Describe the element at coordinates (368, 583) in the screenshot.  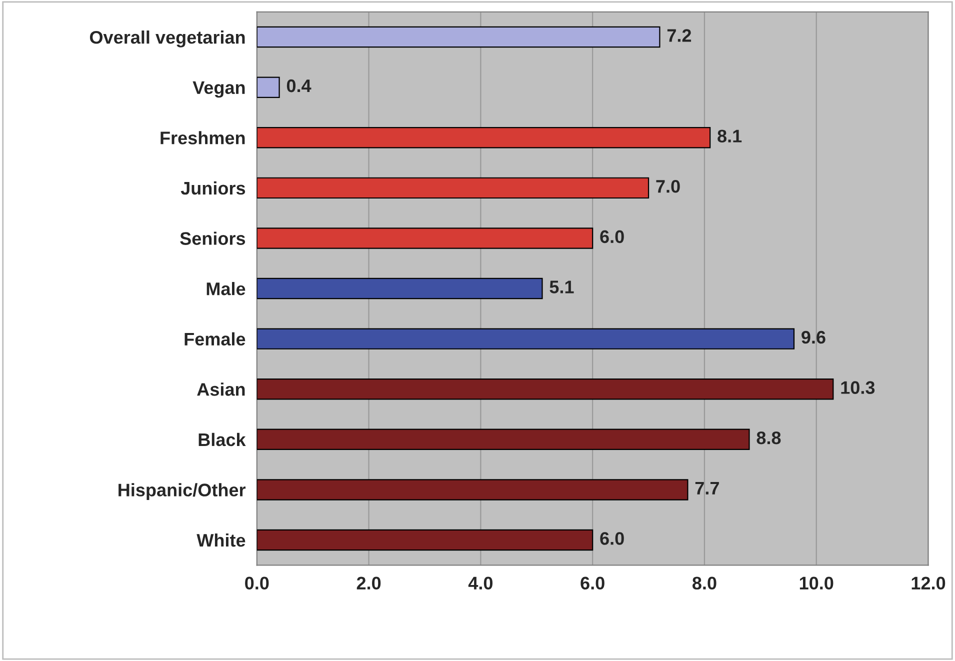
I see `x-tick-label: 2.0` at that location.